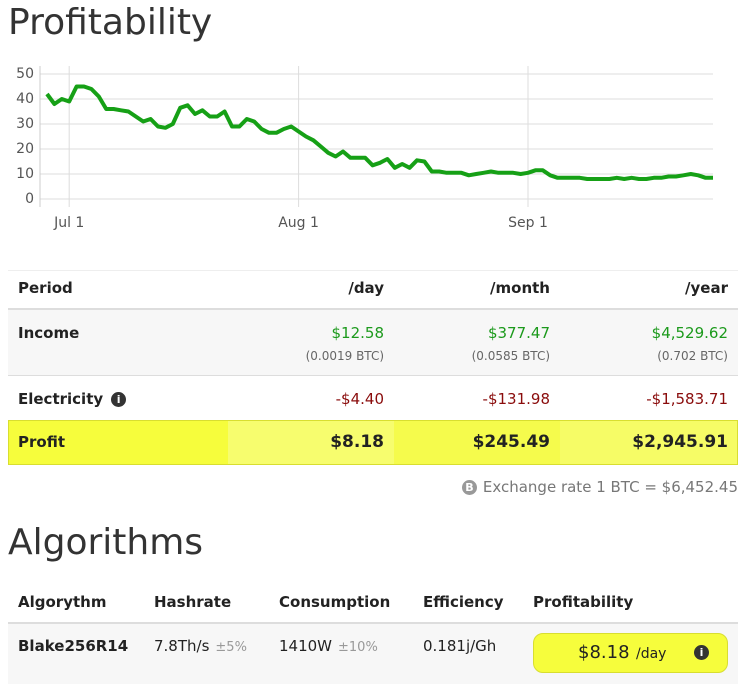 The height and width of the screenshot is (700, 750). Describe the element at coordinates (469, 487) in the screenshot. I see `btc-icon: B` at that location.